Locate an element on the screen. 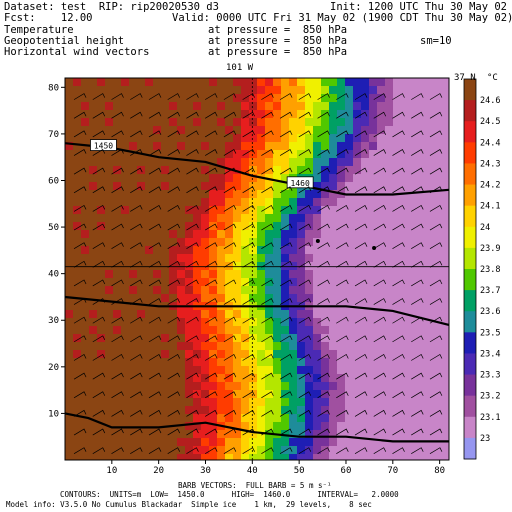  y-tick-label: 80 is located at coordinates (53, 88).